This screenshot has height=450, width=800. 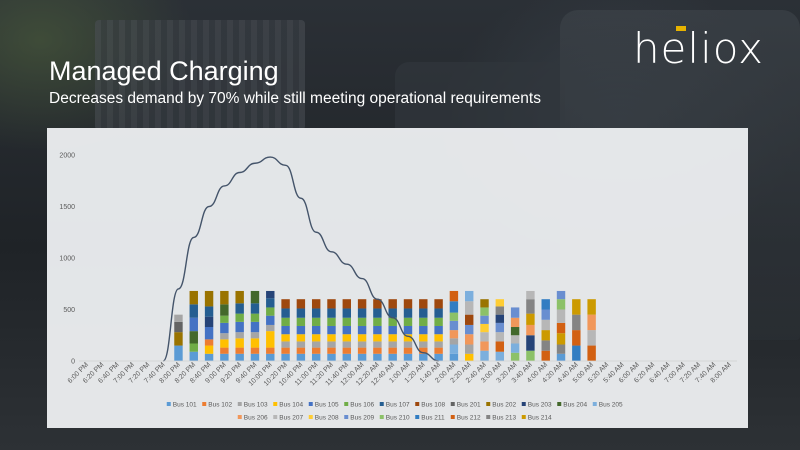 What do you see at coordinates (540, 418) in the screenshot?
I see `legend-label: Bus 214` at bounding box center [540, 418].